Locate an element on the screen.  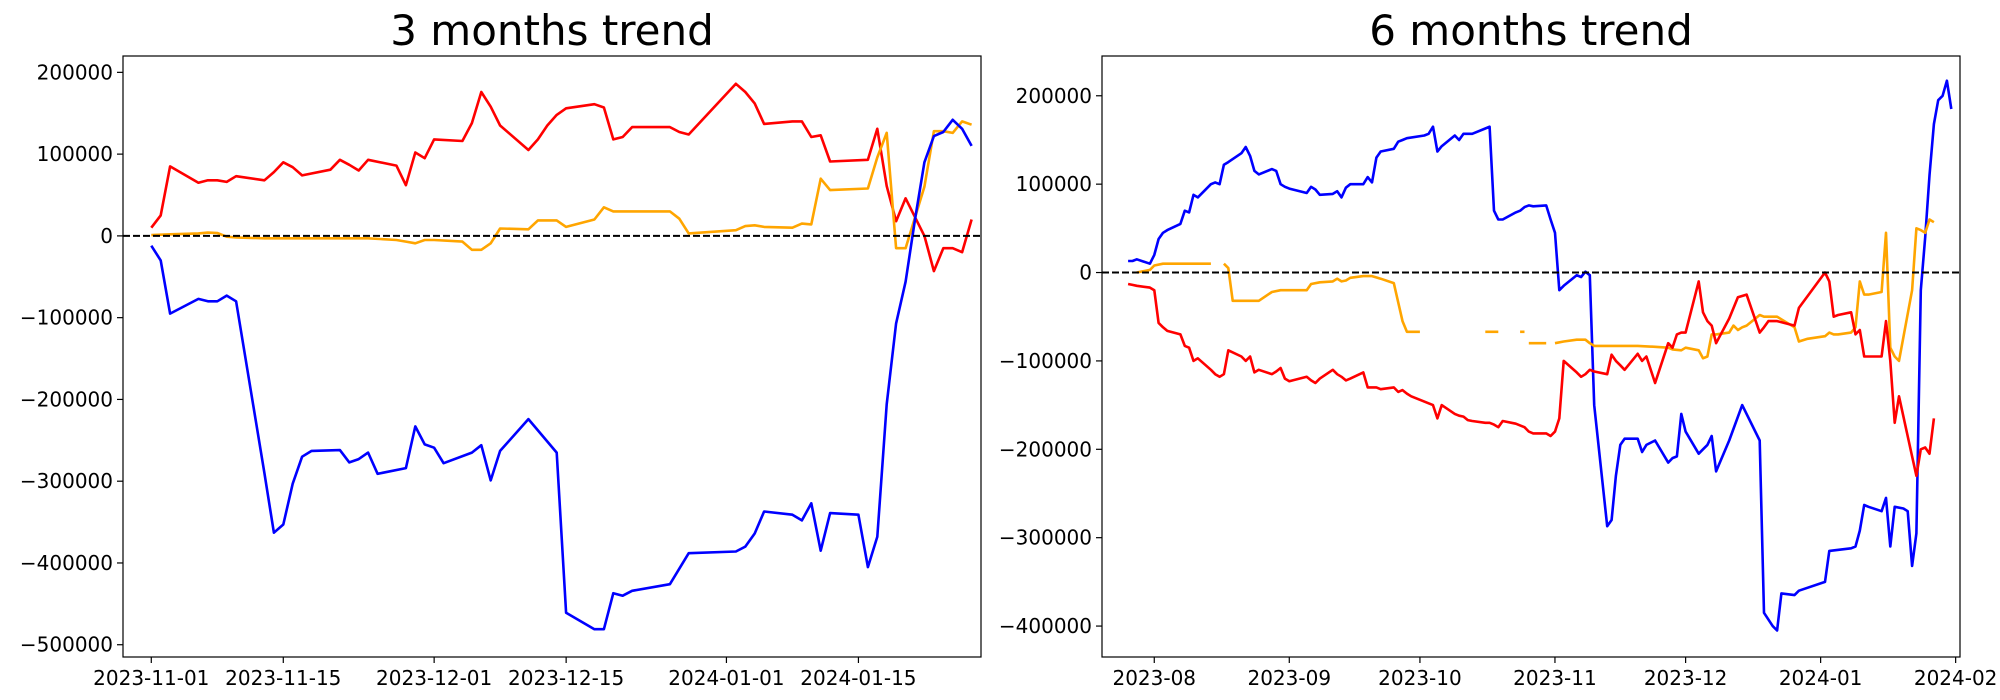
x-tick-label: 2023-12-01 is located at coordinates (434, 678).